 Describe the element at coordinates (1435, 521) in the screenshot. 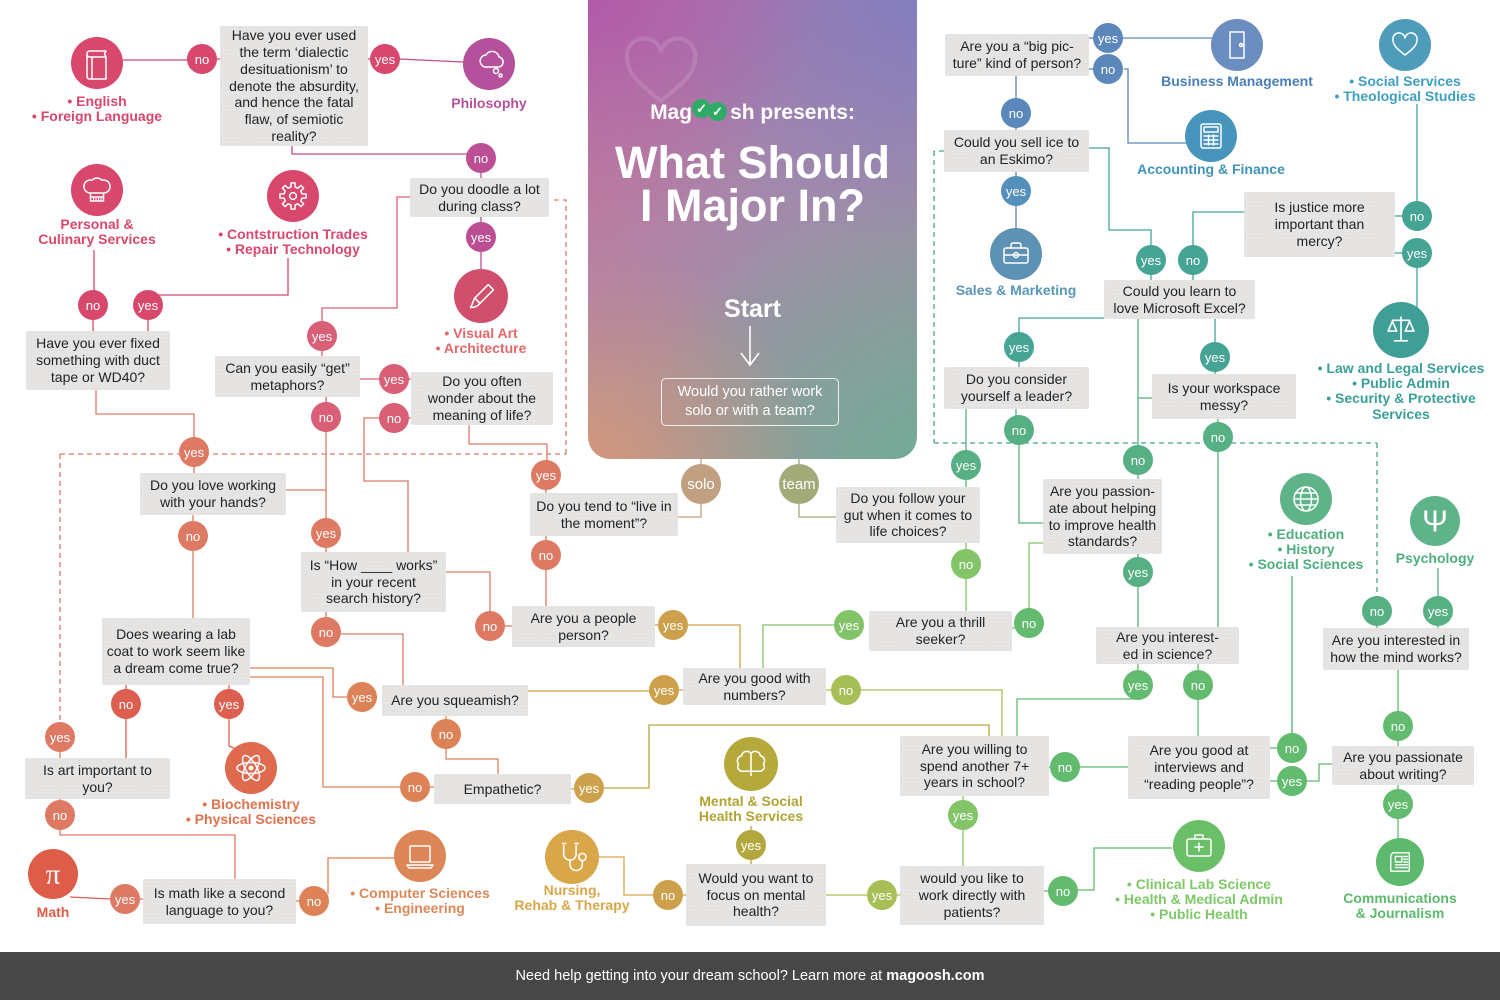

I see `svg-text: Ψ` at that location.